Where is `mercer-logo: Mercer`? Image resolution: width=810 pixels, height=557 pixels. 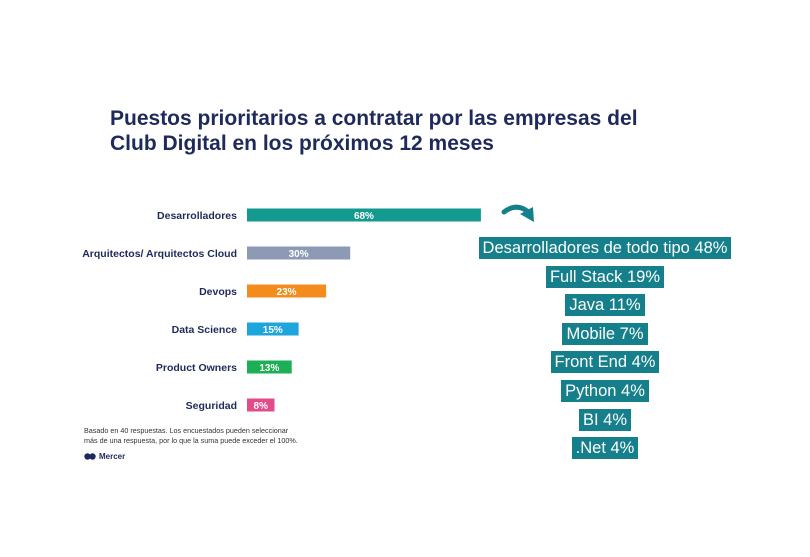
mercer-logo: Mercer is located at coordinates (104, 456).